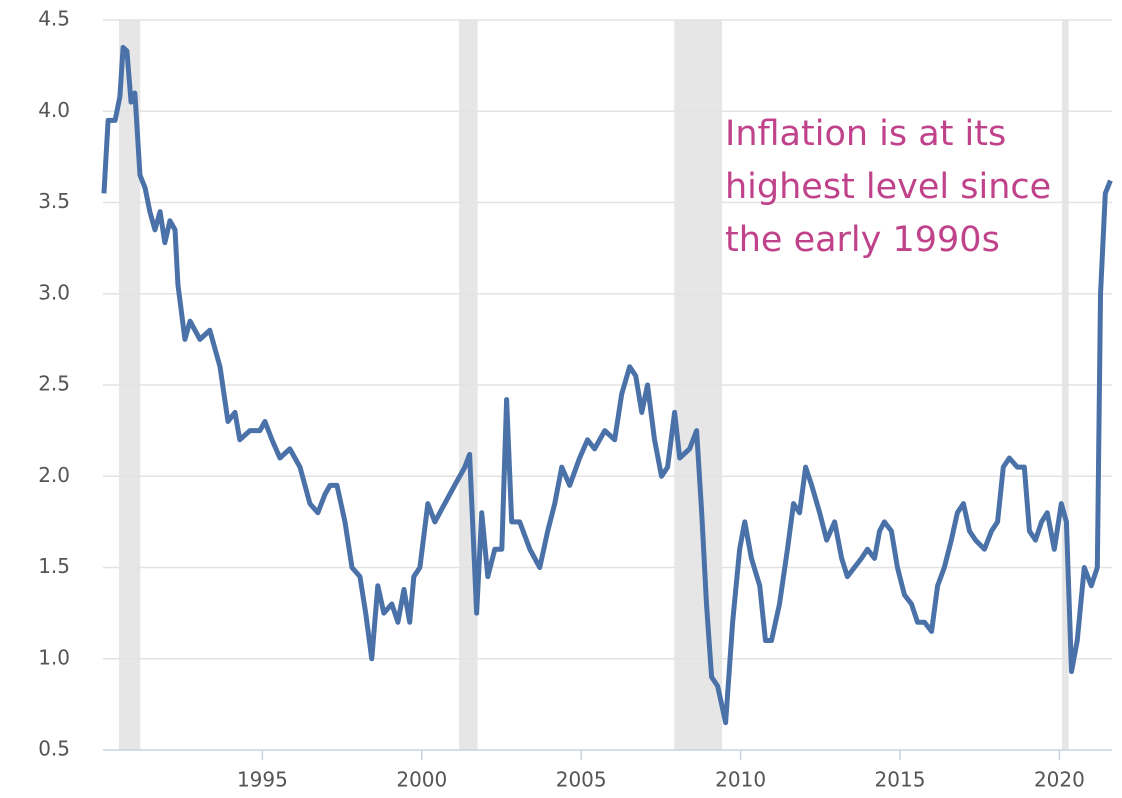 The image size is (1122, 798). I want to click on y-tick-label: 1.5, so click(54, 566).